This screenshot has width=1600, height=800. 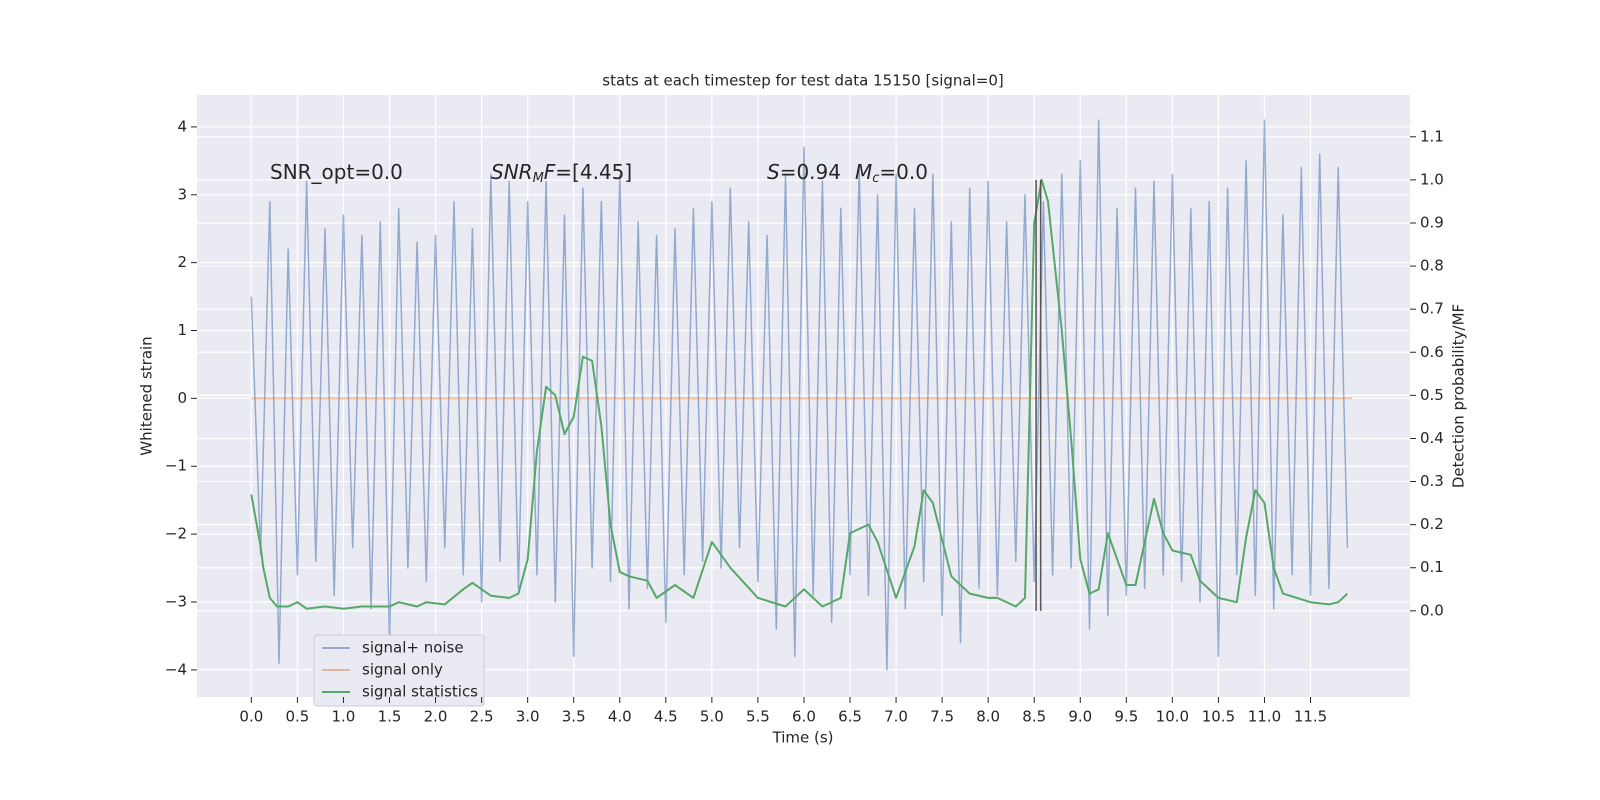 I want to click on y2-tick-label: 0.8, so click(x=1432, y=266).